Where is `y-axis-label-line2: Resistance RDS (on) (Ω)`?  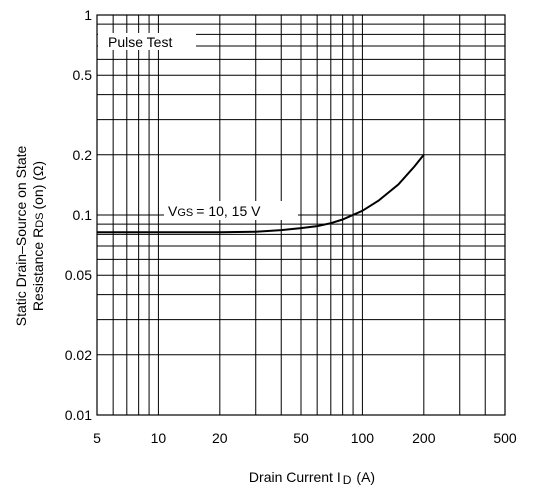
y-axis-label-line2: Resistance RDS (on) (Ω) is located at coordinates (38, 236).